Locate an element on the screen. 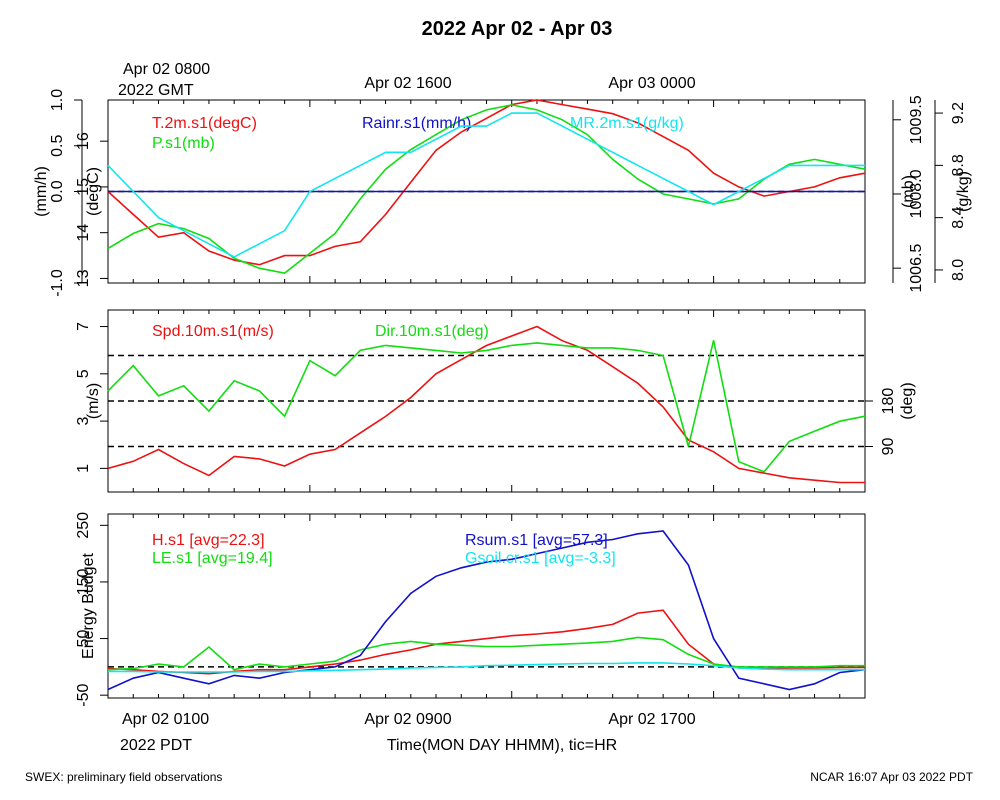 The height and width of the screenshot is (800, 1000). legend-rainr-s1-mm-h: Rainr.s1(mm/h) is located at coordinates (416, 123).